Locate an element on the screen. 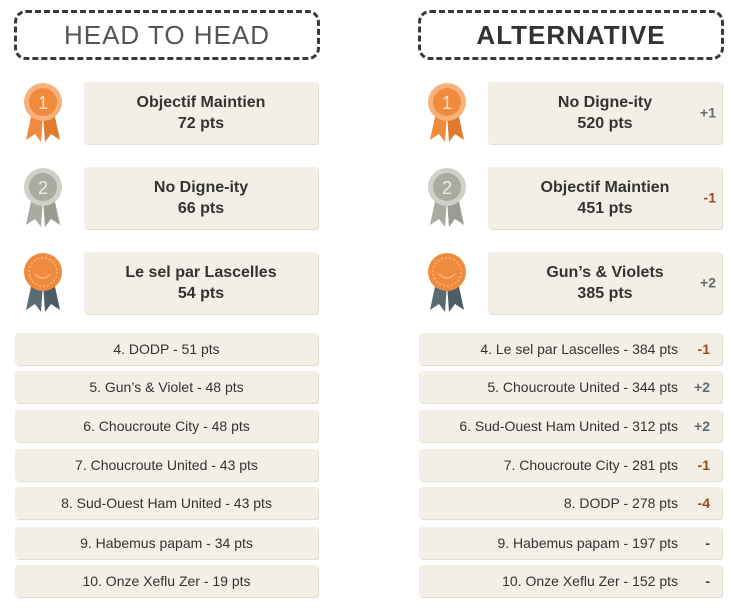 This screenshot has width=734, height=609. list-item: 5. Gun’s & Violet - 48 pts is located at coordinates (166, 387).